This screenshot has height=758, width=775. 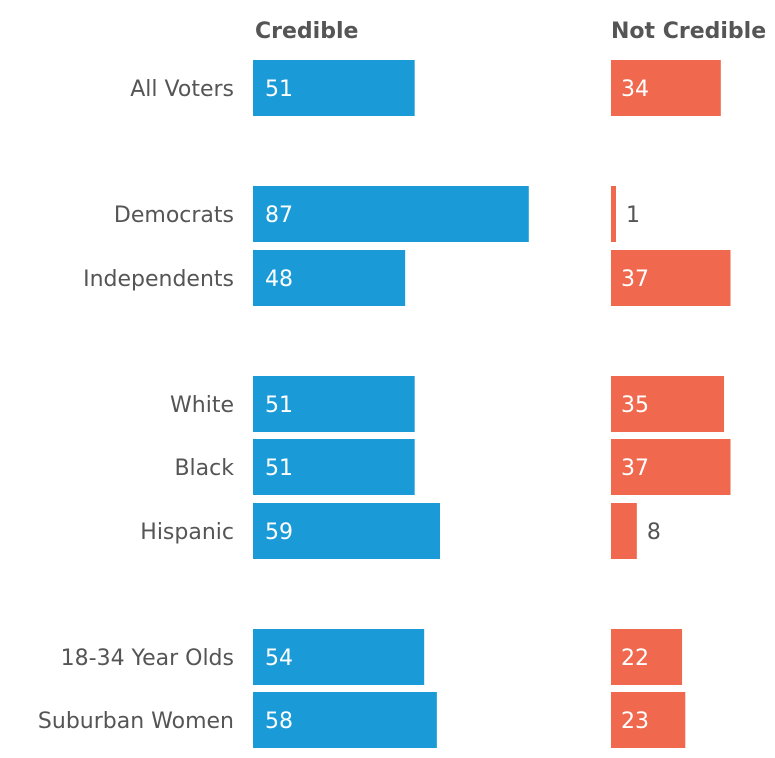 I want to click on series-header-credible: Credible, so click(x=306, y=31).